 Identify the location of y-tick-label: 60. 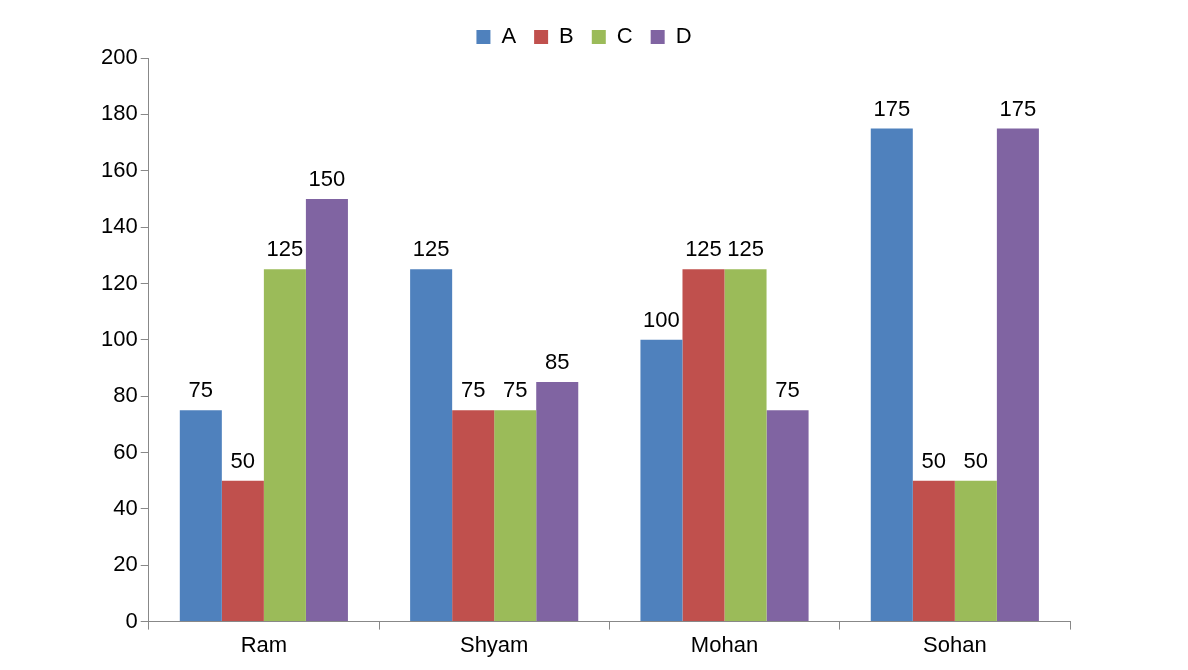
(125, 451).